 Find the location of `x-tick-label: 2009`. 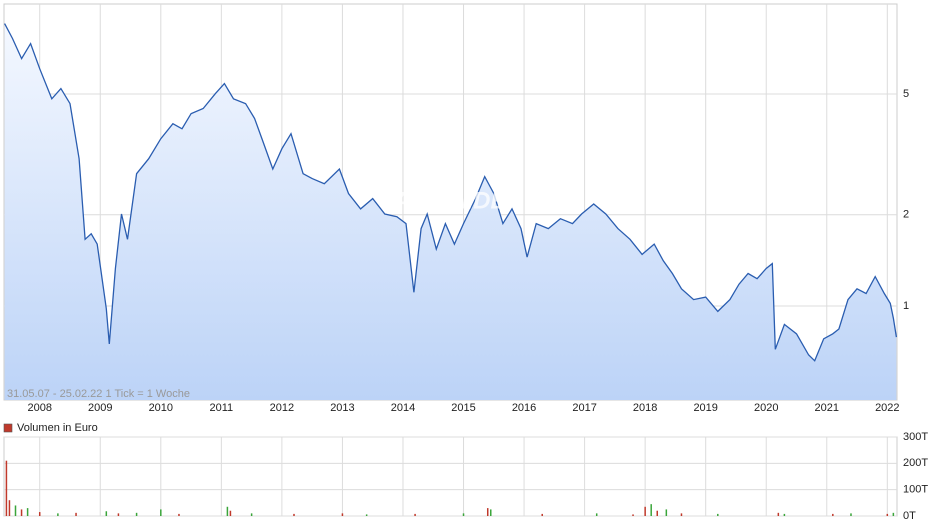

x-tick-label: 2009 is located at coordinates (100, 408).